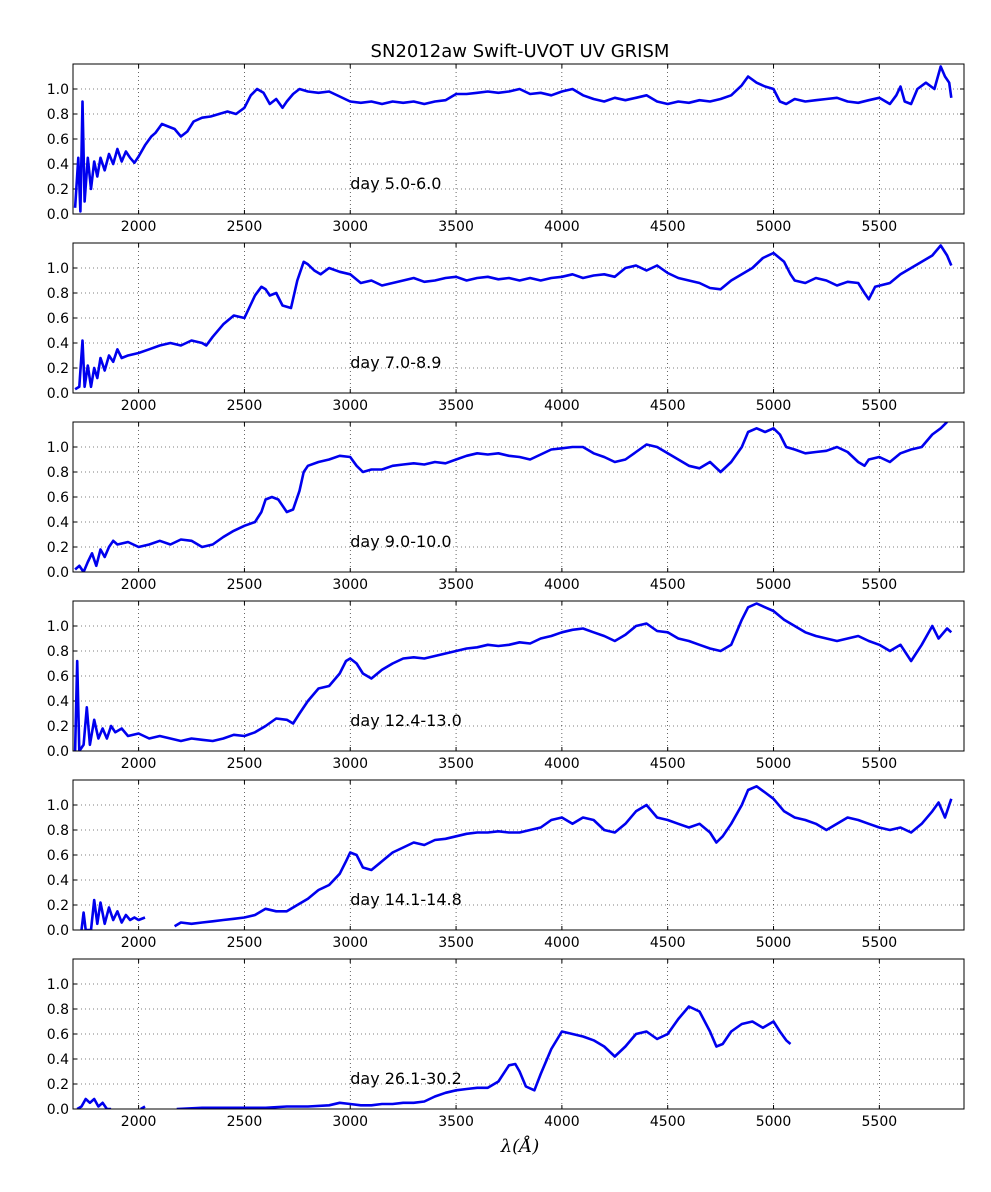 The image size is (991, 1192). What do you see at coordinates (406, 1078) in the screenshot?
I see `day-annotation: day 26.1-30.2` at bounding box center [406, 1078].